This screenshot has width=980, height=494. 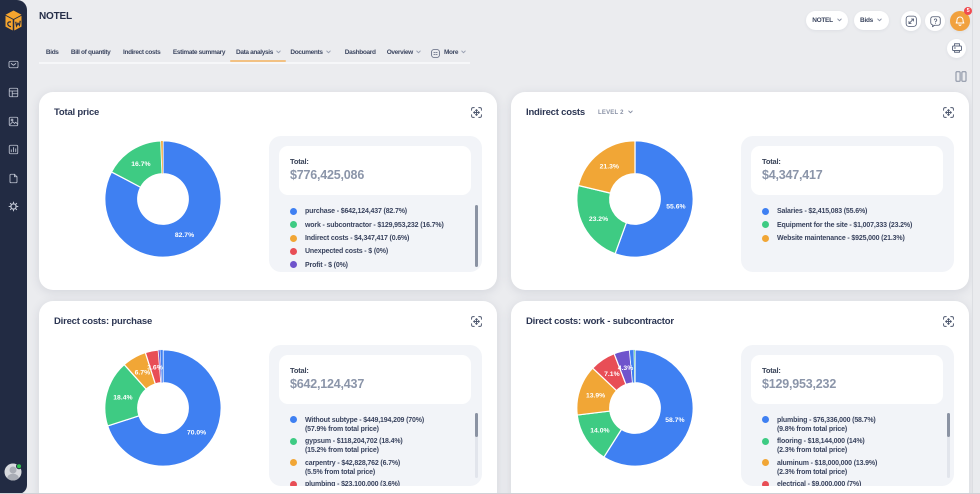 What do you see at coordinates (140, 164) in the screenshot?
I see `svg-text: 16.7%` at bounding box center [140, 164].